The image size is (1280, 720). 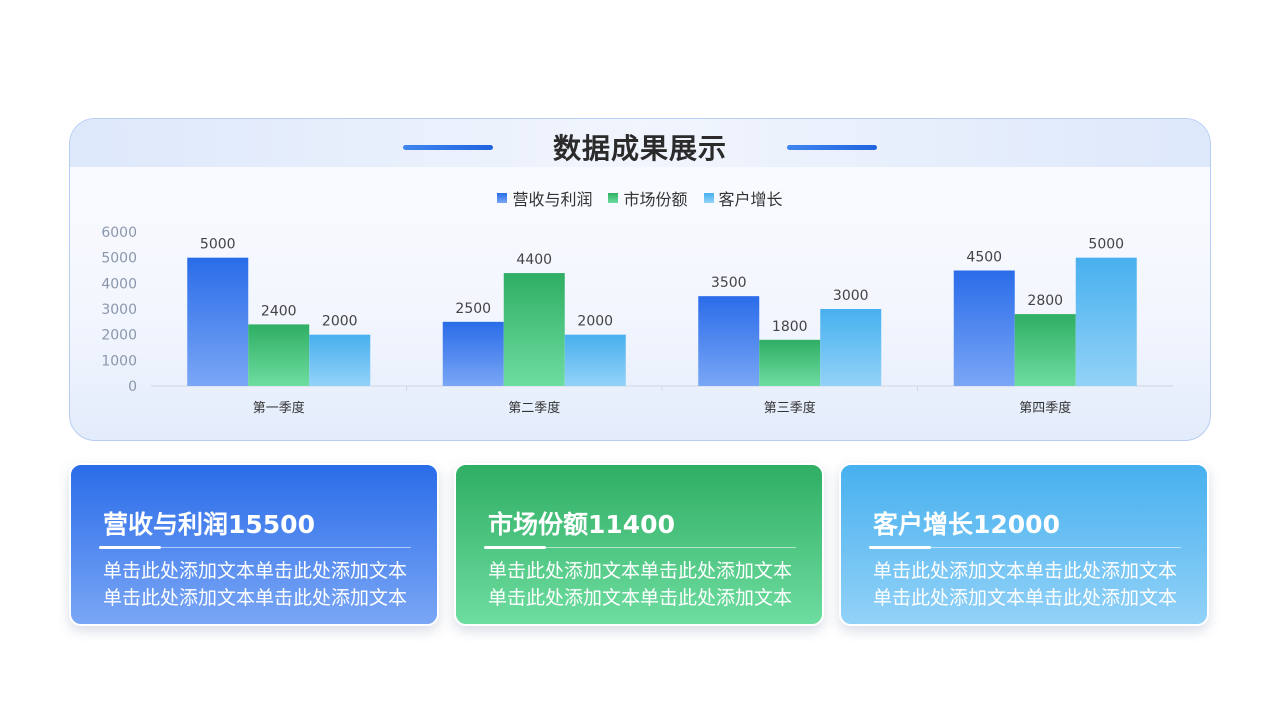 I want to click on legend-item-series-1: 营收与利润, so click(x=544, y=198).